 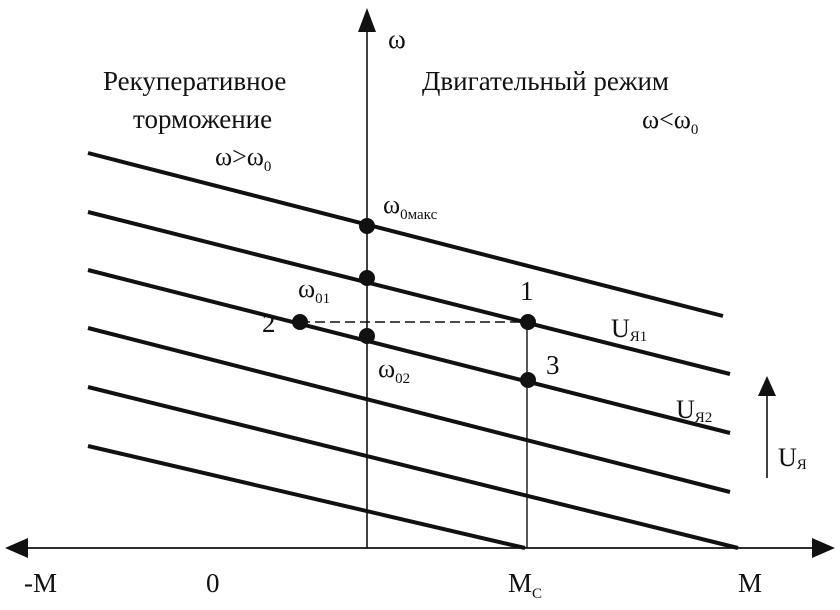 What do you see at coordinates (414, 303) in the screenshot?
I see `points` at bounding box center [414, 303].